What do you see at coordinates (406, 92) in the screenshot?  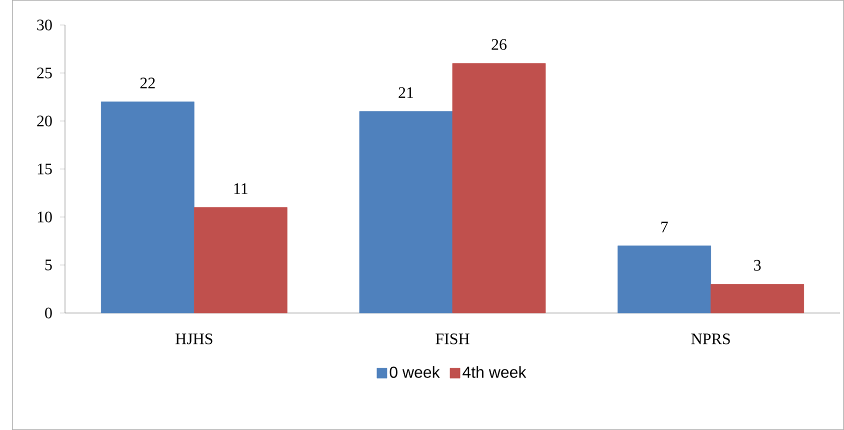 I see `data-label: 21` at bounding box center [406, 92].